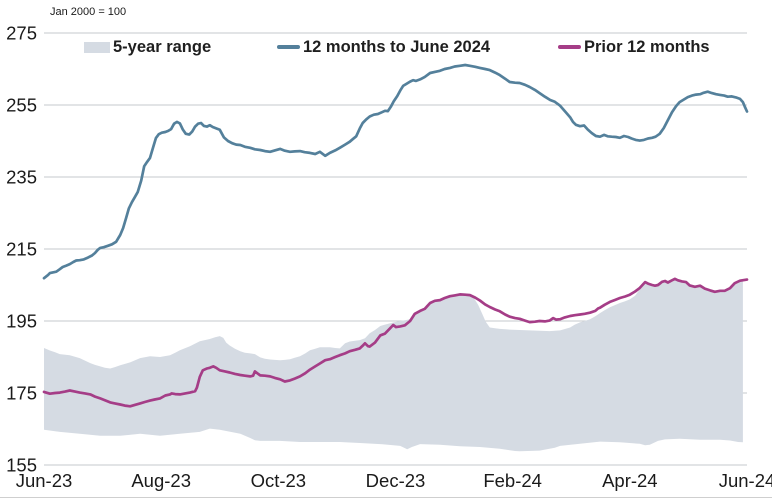 Image resolution: width=772 pixels, height=500 pixels. Describe the element at coordinates (512, 480) in the screenshot. I see `x-tick-label-Feb-24: Feb-24` at that location.